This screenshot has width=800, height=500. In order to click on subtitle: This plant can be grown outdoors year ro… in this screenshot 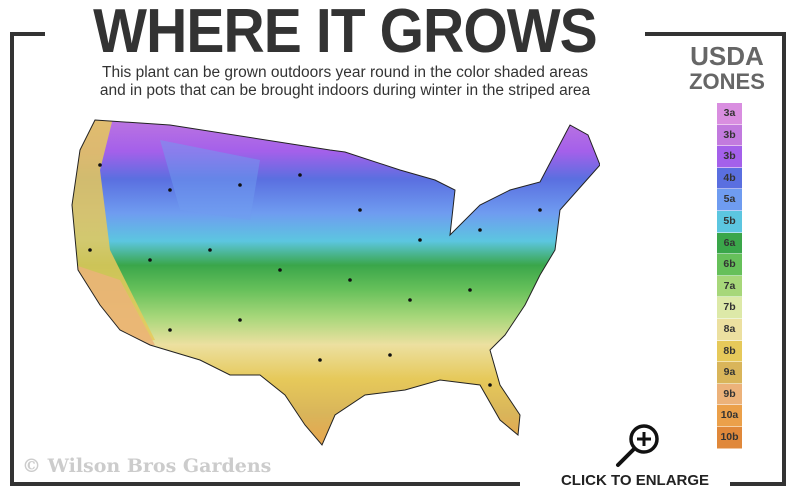, I will do `click(345, 82)`.